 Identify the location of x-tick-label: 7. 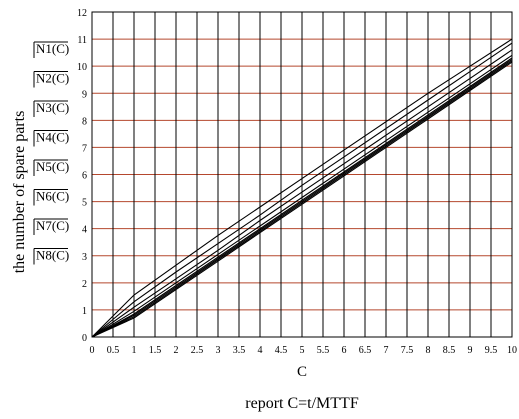
(386, 350).